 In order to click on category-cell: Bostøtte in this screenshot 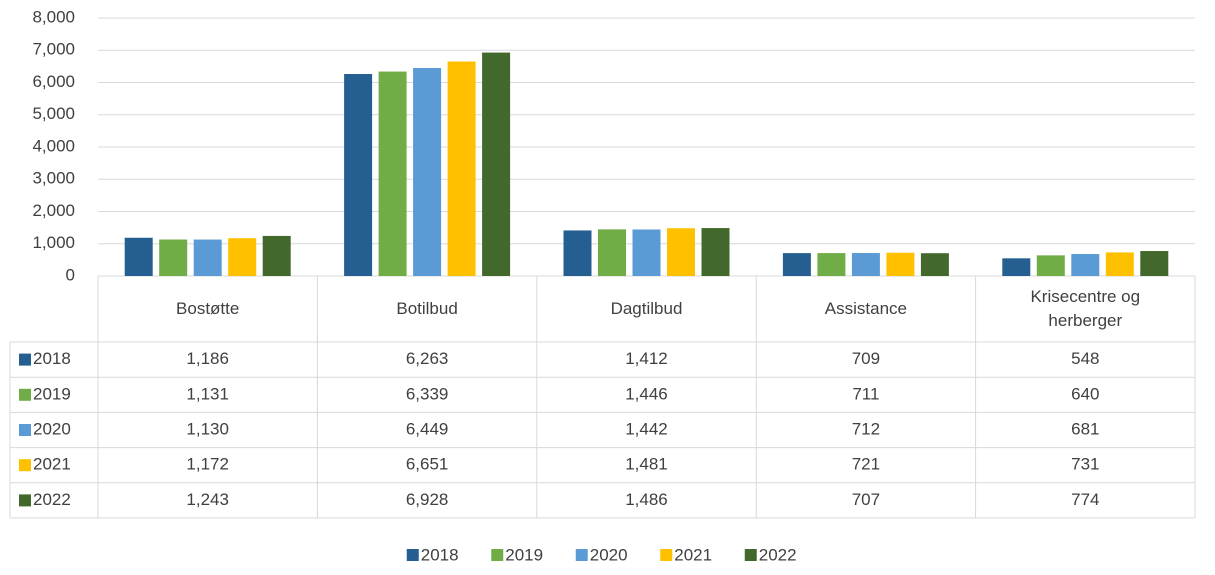, I will do `click(208, 309)`.